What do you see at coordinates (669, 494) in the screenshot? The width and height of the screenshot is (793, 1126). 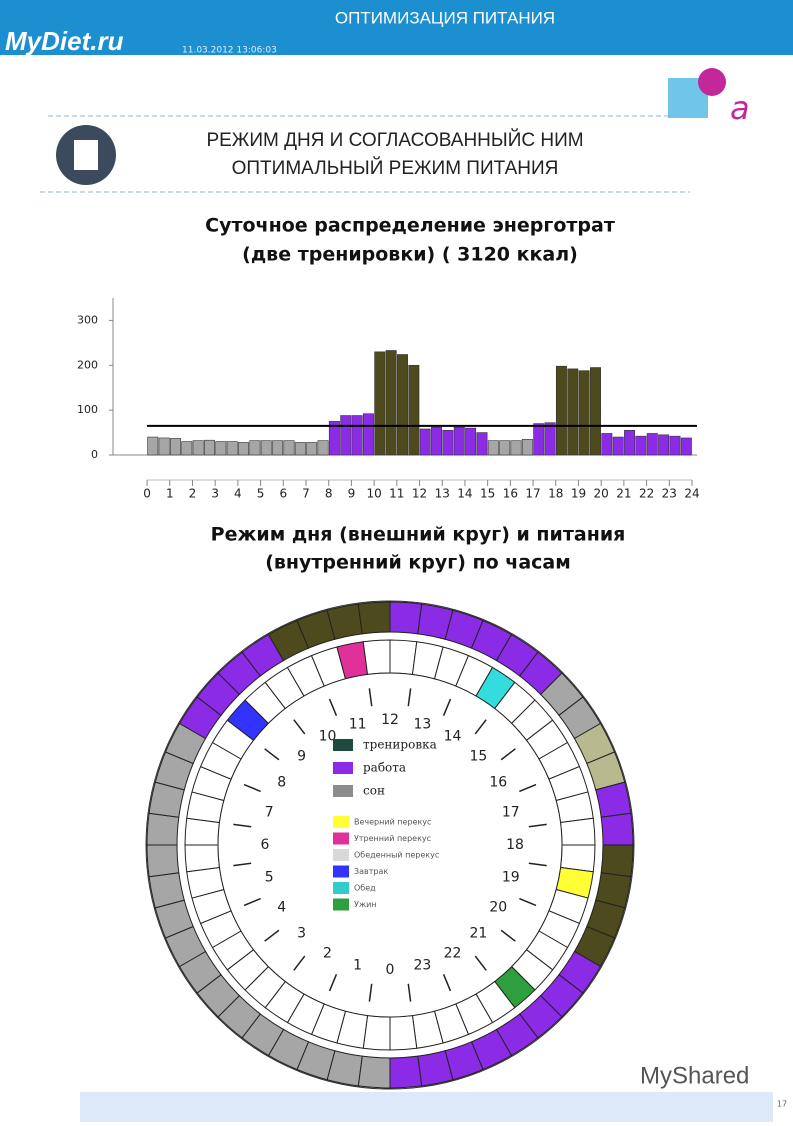 I see `x-tick-label: 23` at bounding box center [669, 494].